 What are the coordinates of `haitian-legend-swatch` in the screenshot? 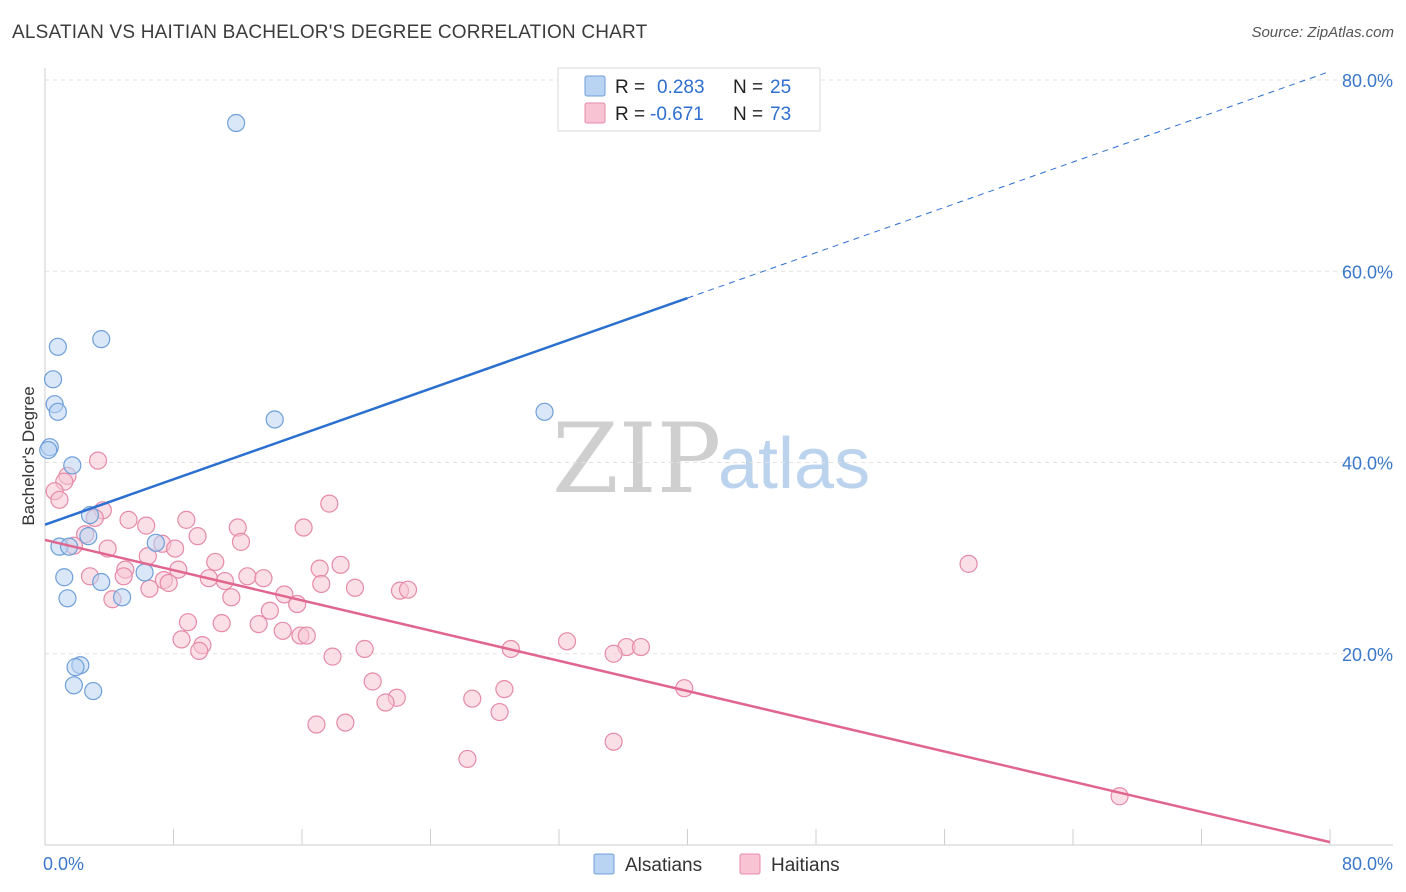 It's located at (595, 113).